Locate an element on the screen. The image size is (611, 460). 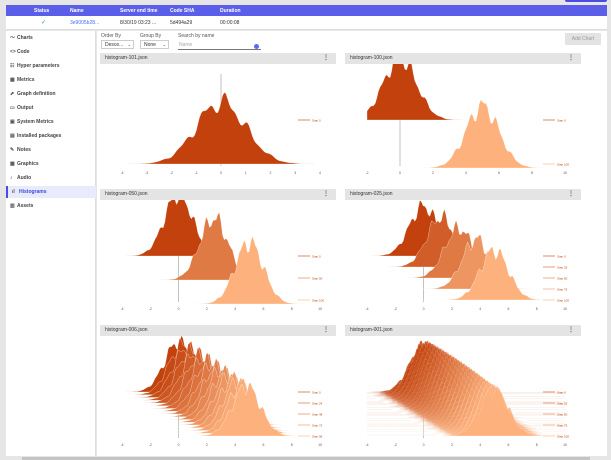
sidebar-item-graphics: ▩ Graphics is located at coordinates (51, 164).